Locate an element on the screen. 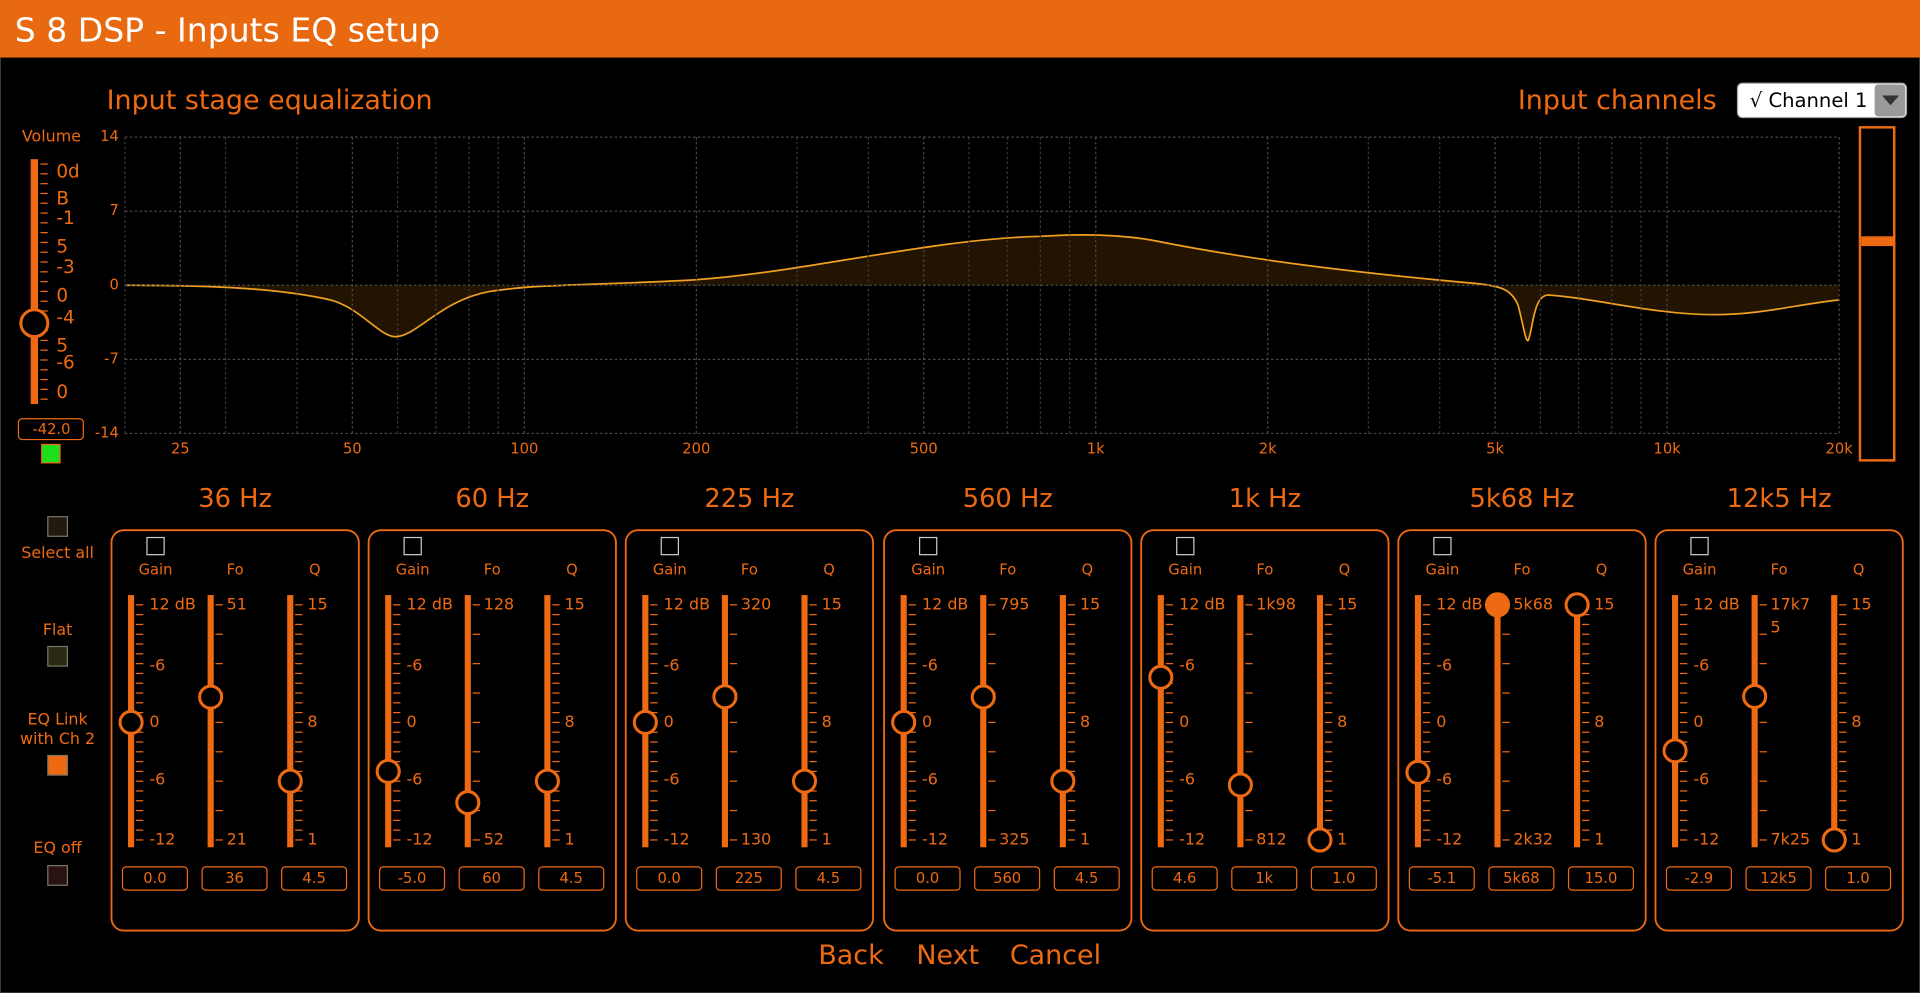 The image size is (1920, 993). eq-link-label: EQ Link is located at coordinates (58, 718).